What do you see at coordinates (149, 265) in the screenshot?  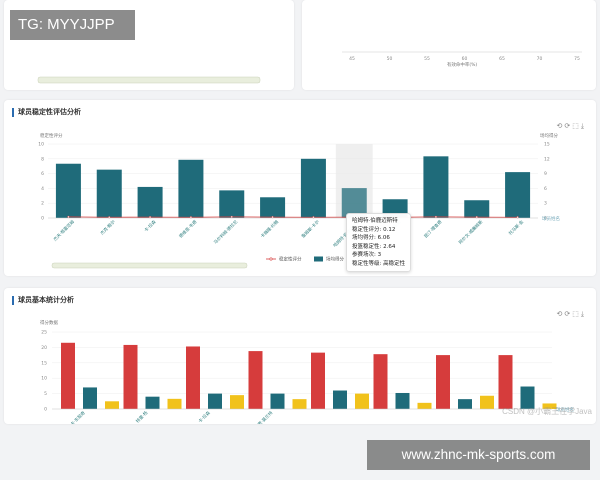 I see `datazoom-slider` at bounding box center [149, 265].